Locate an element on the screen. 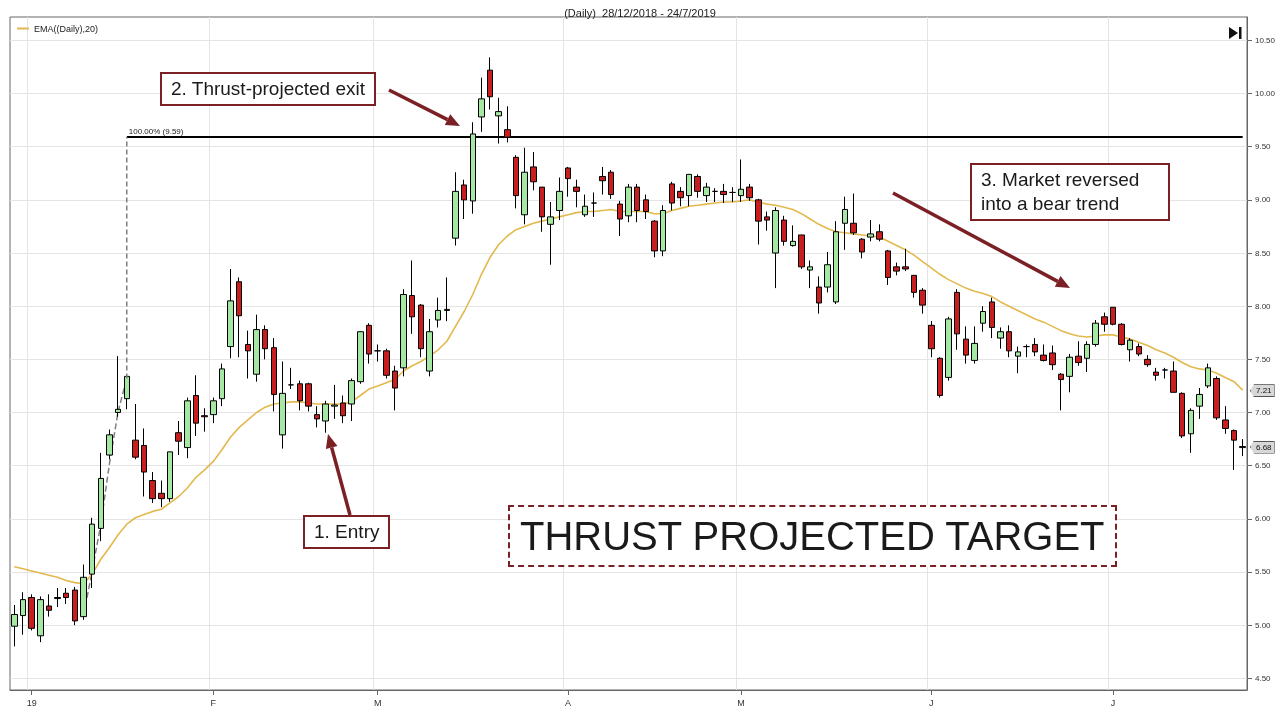  y-tick-label: 8.50 is located at coordinates (1263, 253).